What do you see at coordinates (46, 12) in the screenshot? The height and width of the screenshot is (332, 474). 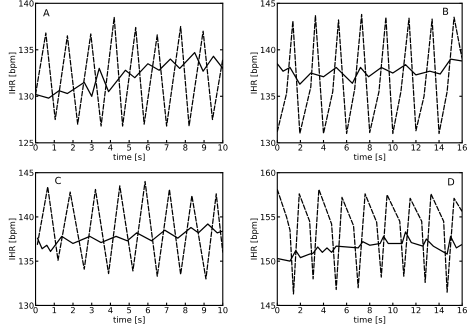 I see `annotation: A` at bounding box center [46, 12].